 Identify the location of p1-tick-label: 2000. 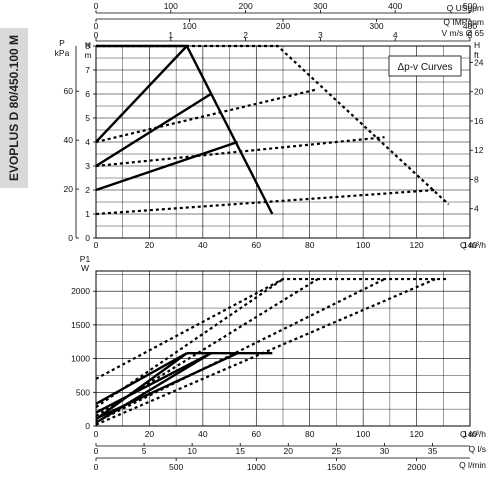
(80, 291).